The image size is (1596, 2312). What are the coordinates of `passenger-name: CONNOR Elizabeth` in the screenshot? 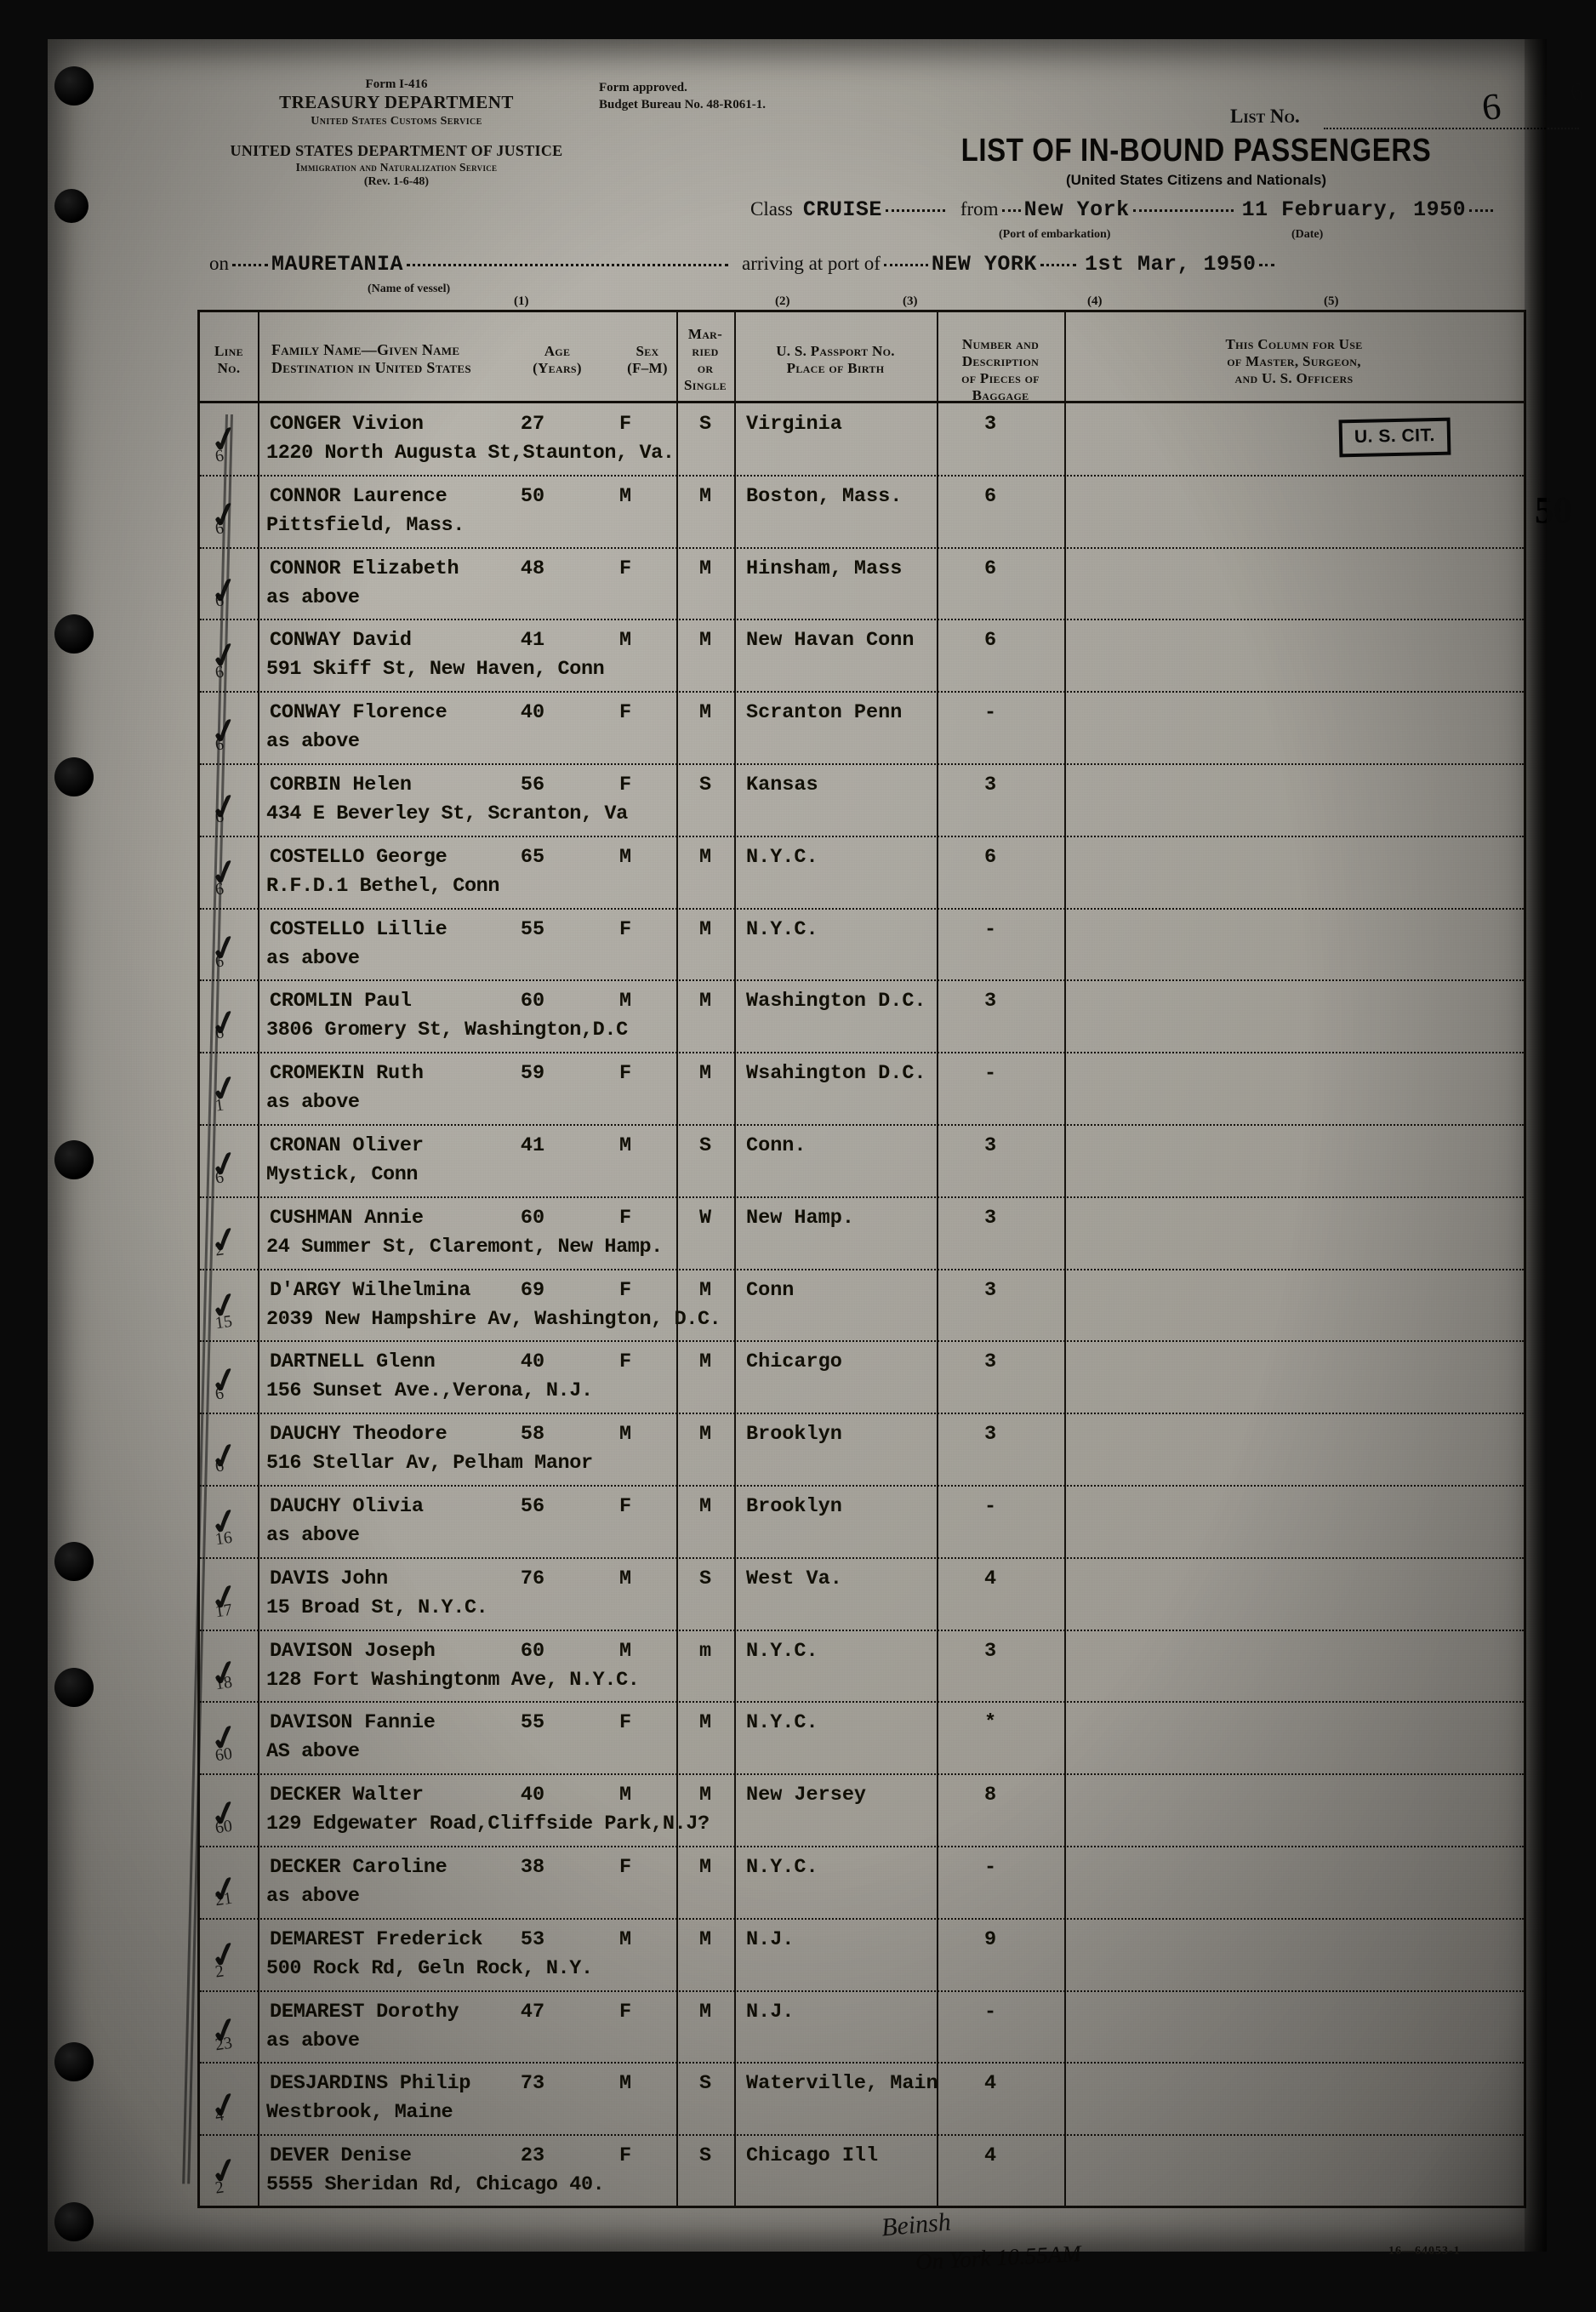 It's located at (365, 568).